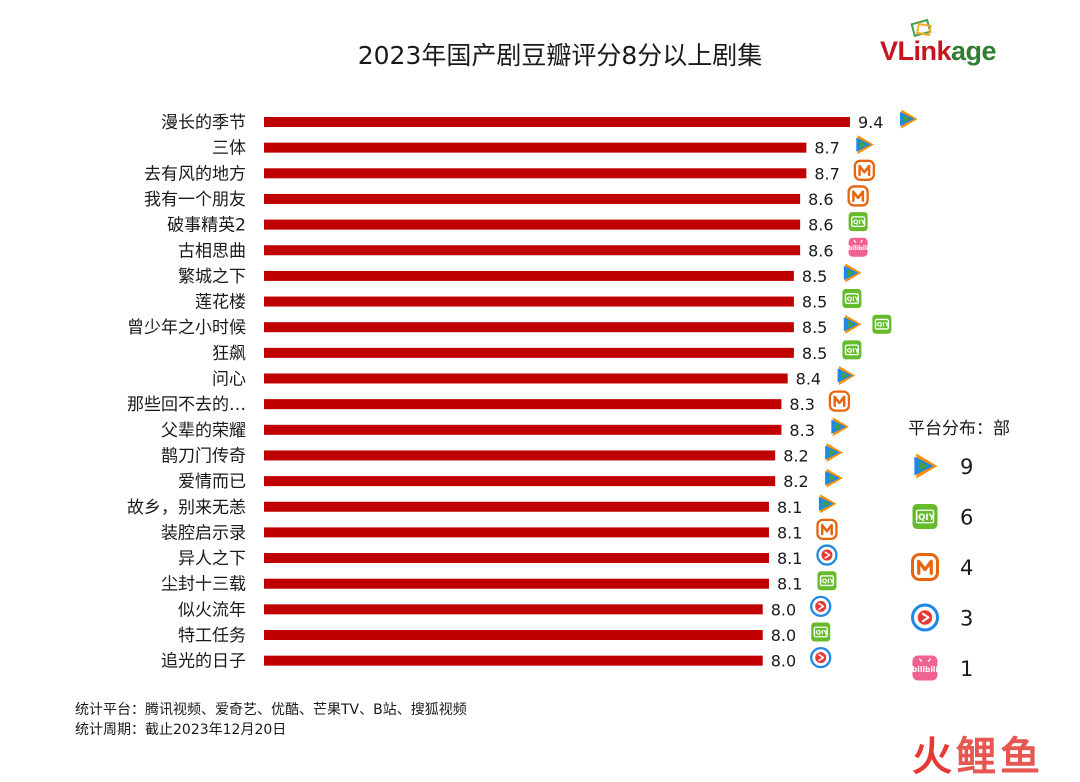  Describe the element at coordinates (212, 610) in the screenshot. I see `category-label: 似火流年` at that location.